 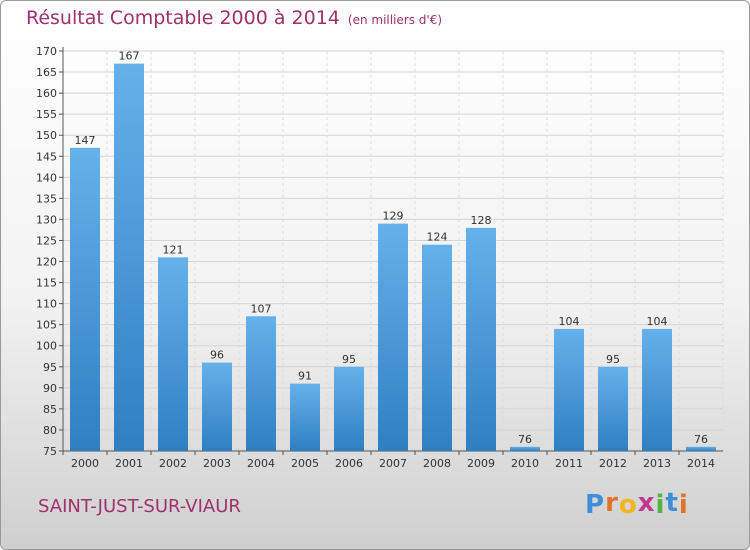 What do you see at coordinates (672, 503) in the screenshot?
I see `logo-letter: t` at bounding box center [672, 503].